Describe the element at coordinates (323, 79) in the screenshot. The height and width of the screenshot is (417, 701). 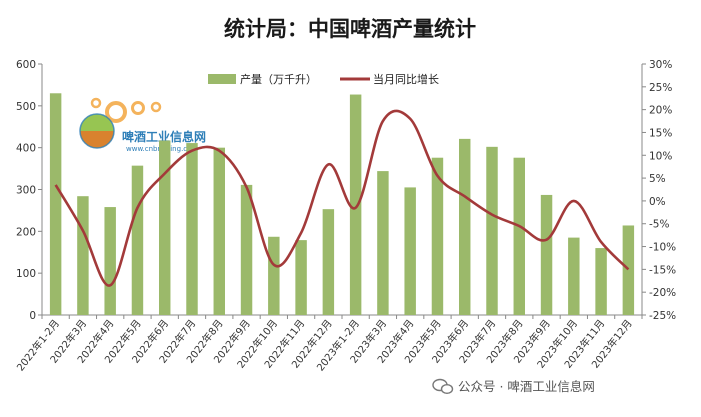
I see `legend: 产量（万千升） 当月同比增长` at that location.